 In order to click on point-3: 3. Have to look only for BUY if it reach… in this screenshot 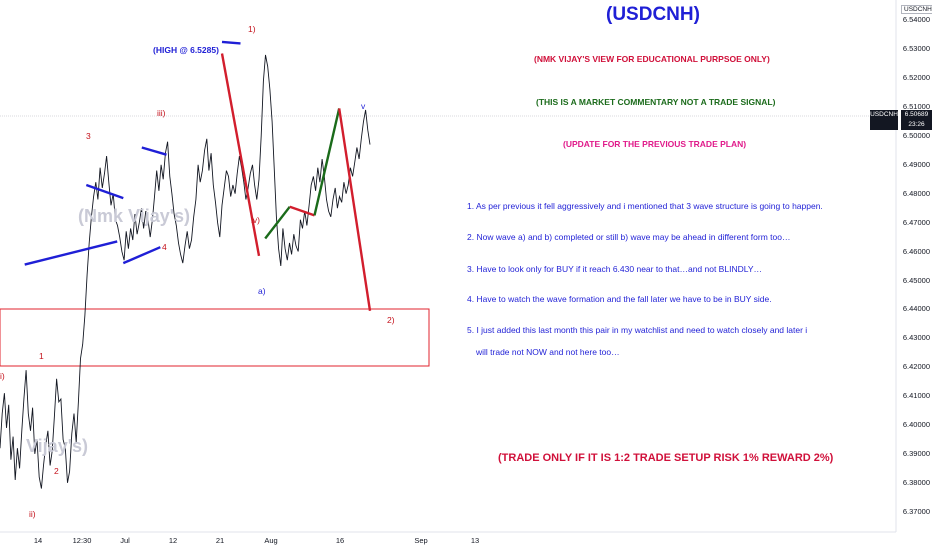, I will do `click(614, 269)`.